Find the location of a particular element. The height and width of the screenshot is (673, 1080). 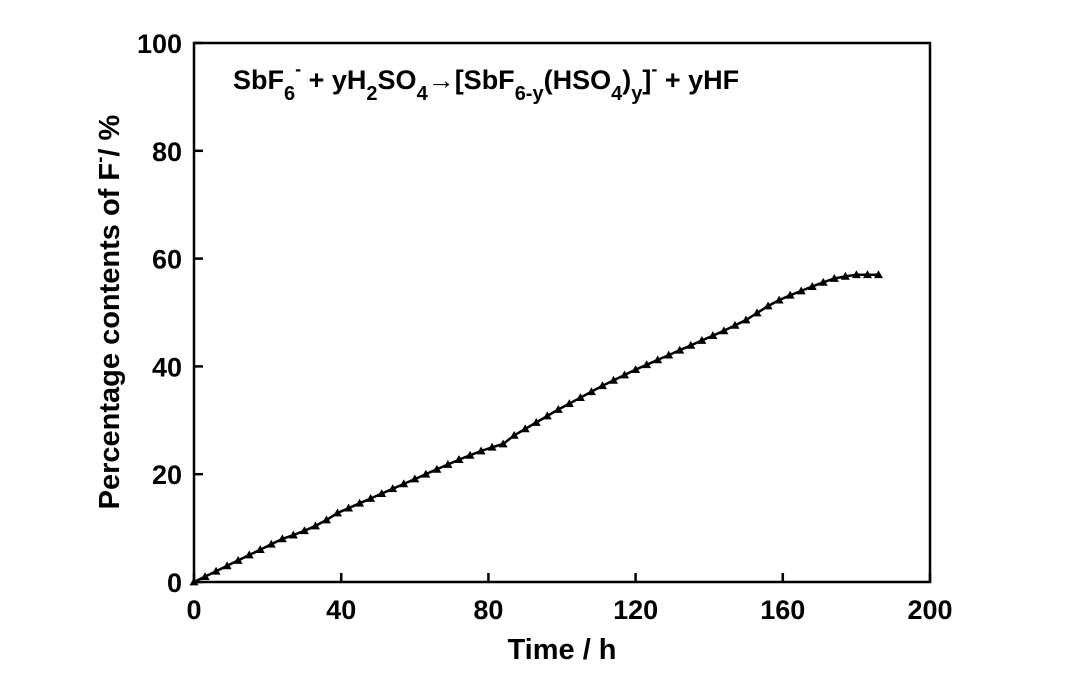

y-tick-label: 0 is located at coordinates (174, 583).